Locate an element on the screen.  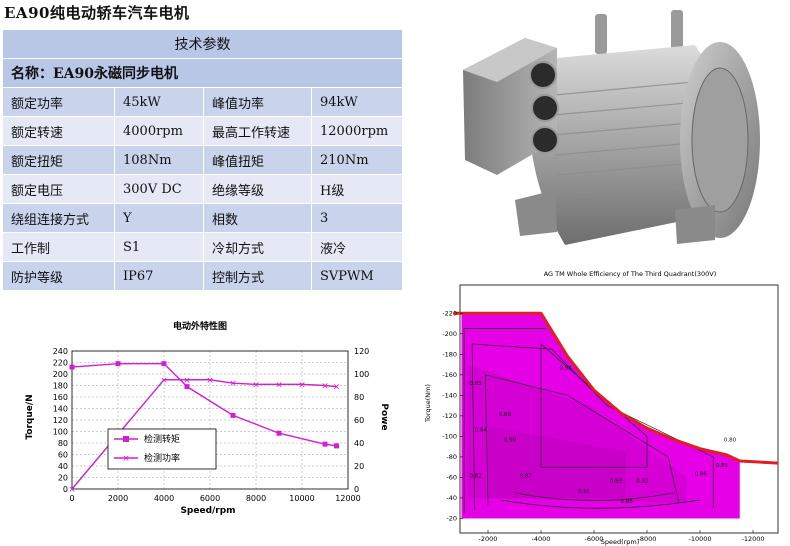
y-axis-label: Torque(Nm) is located at coordinates (428, 403).